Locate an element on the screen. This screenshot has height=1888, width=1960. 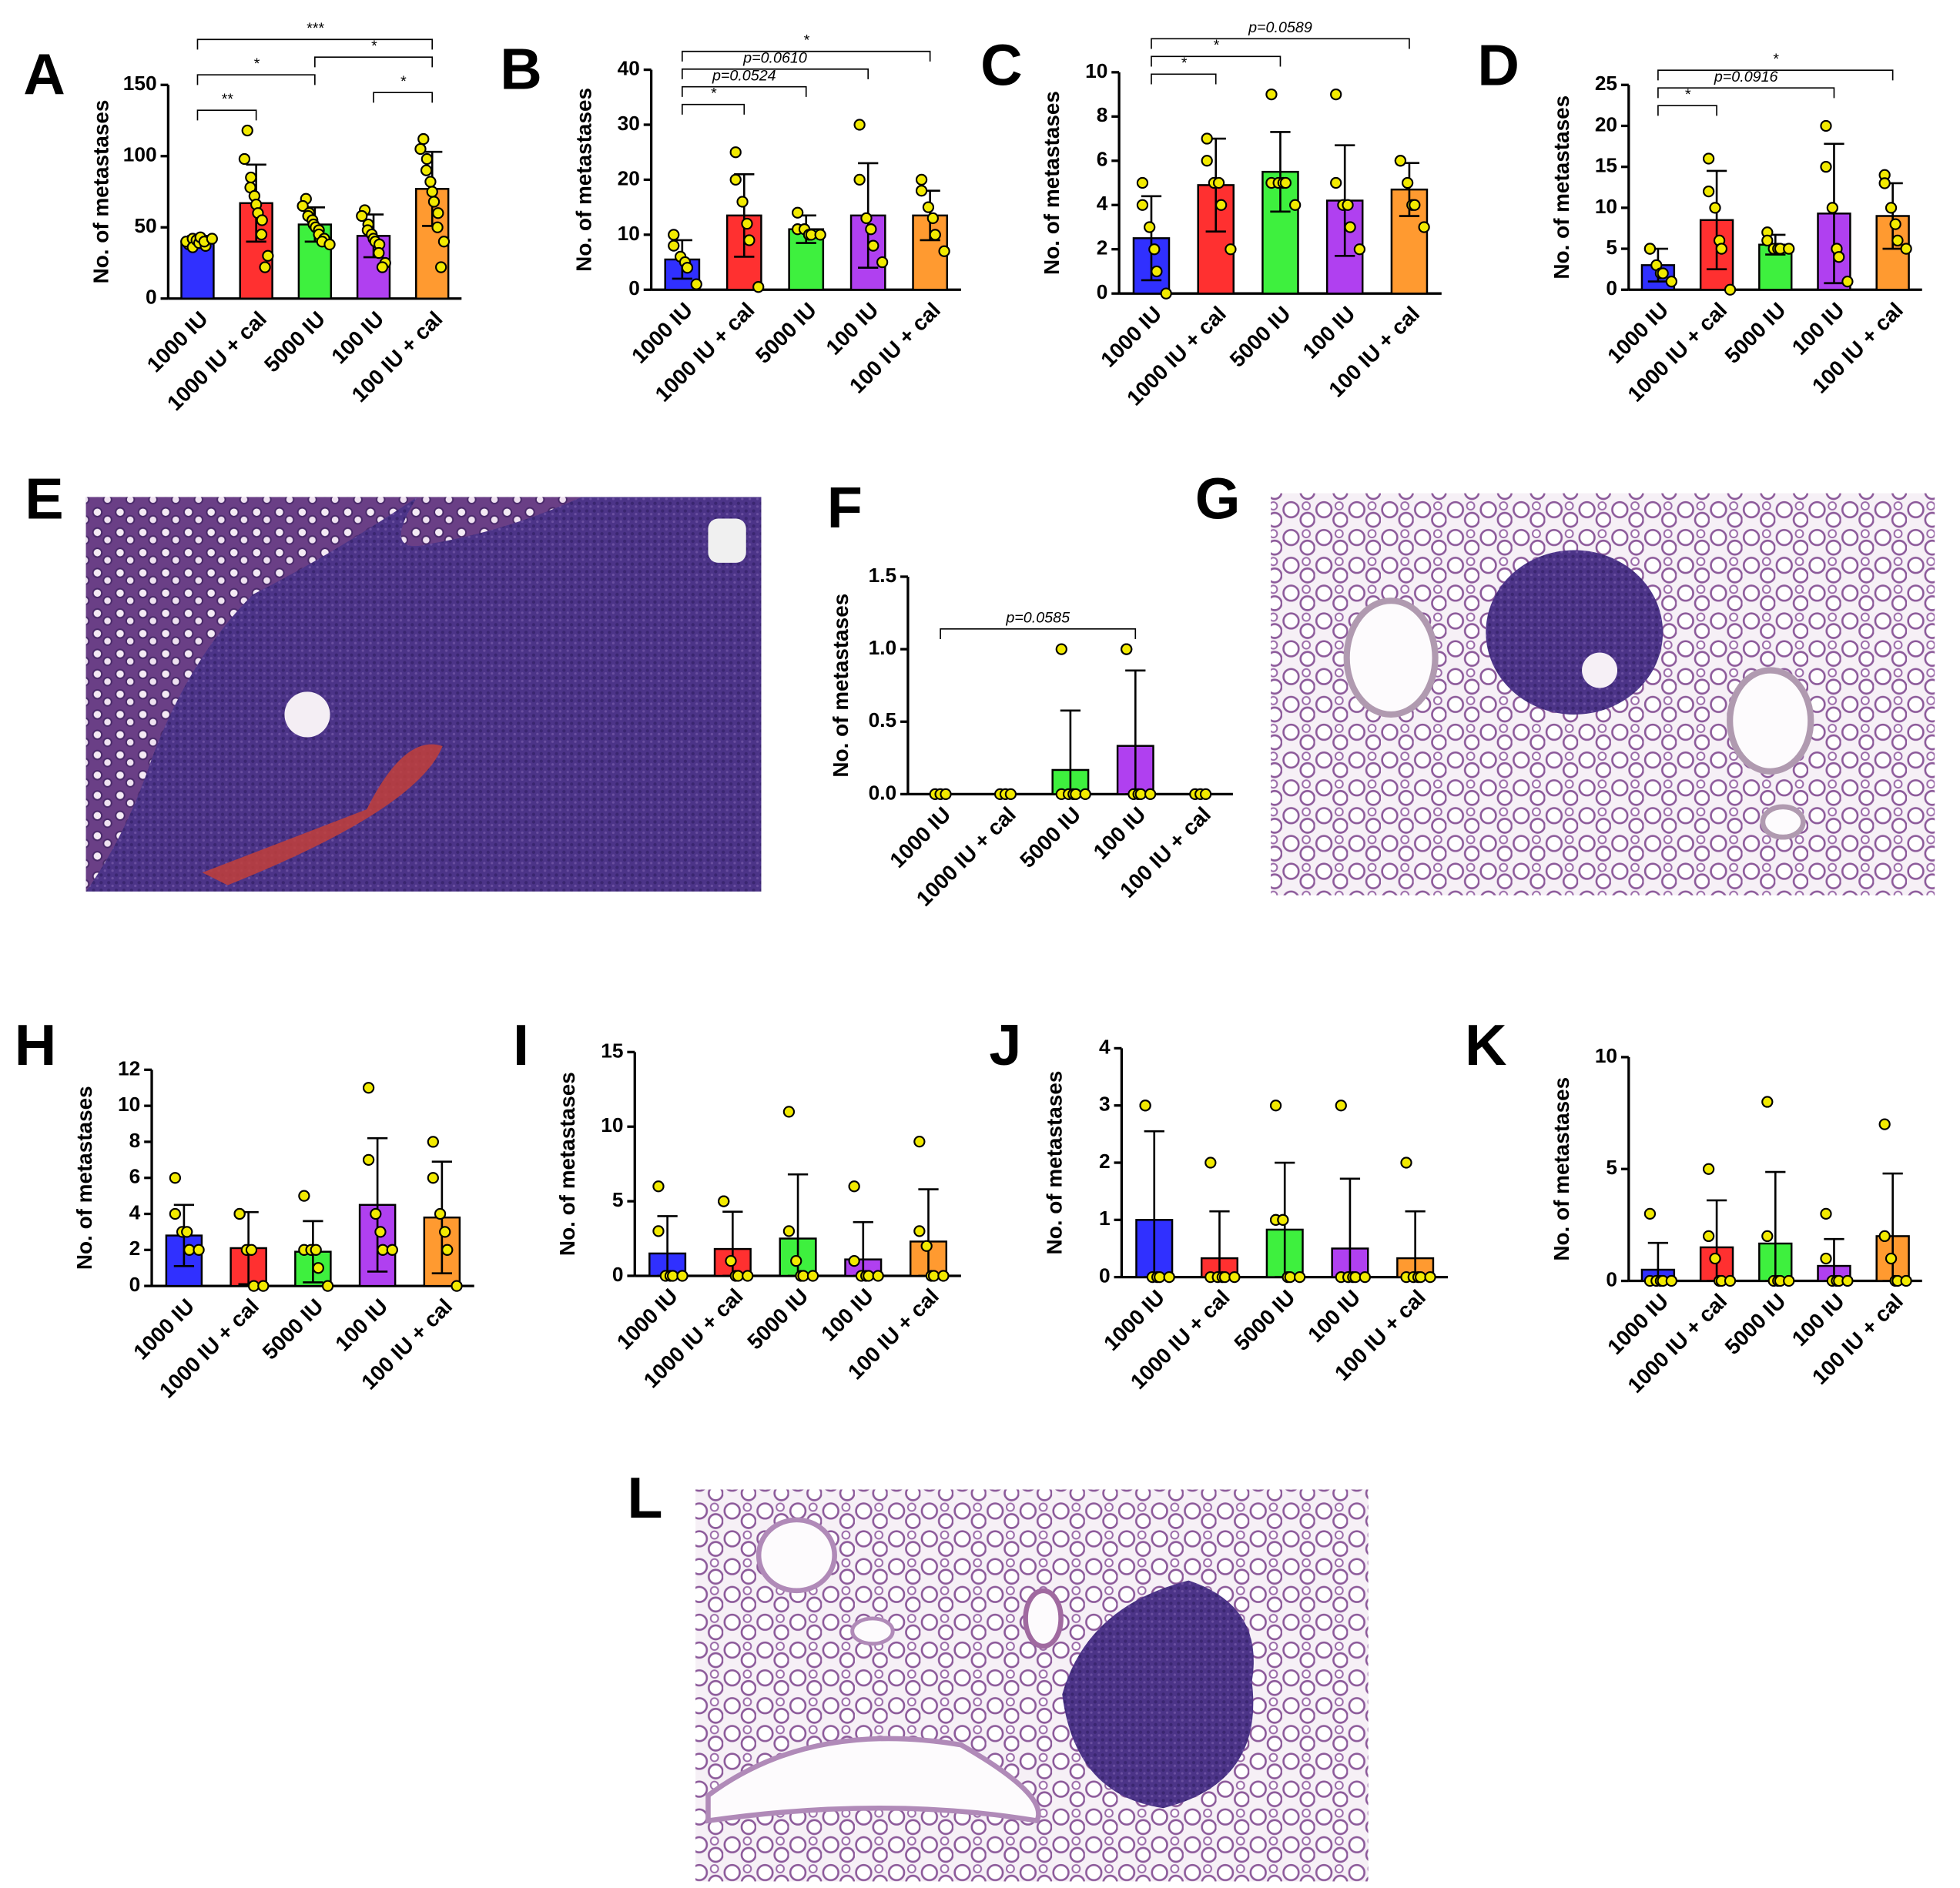
bar is located at coordinates (197, 270).